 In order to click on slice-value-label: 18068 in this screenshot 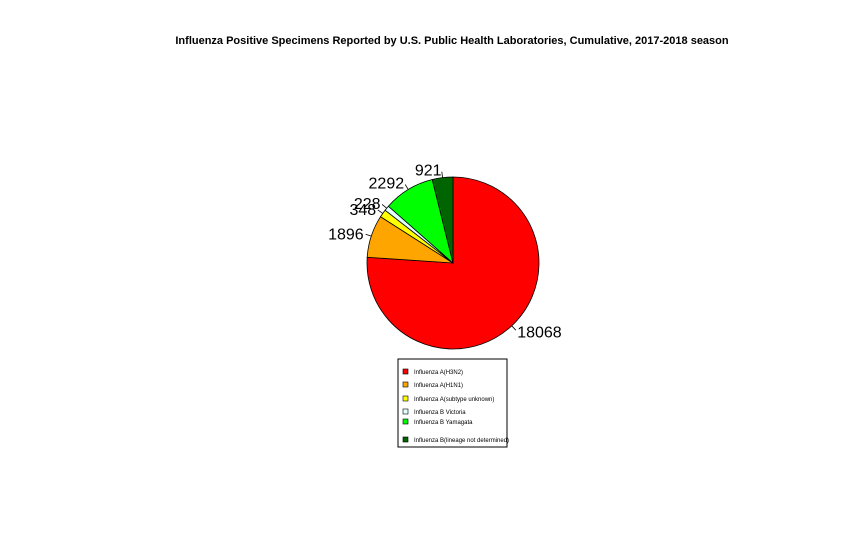, I will do `click(539, 333)`.